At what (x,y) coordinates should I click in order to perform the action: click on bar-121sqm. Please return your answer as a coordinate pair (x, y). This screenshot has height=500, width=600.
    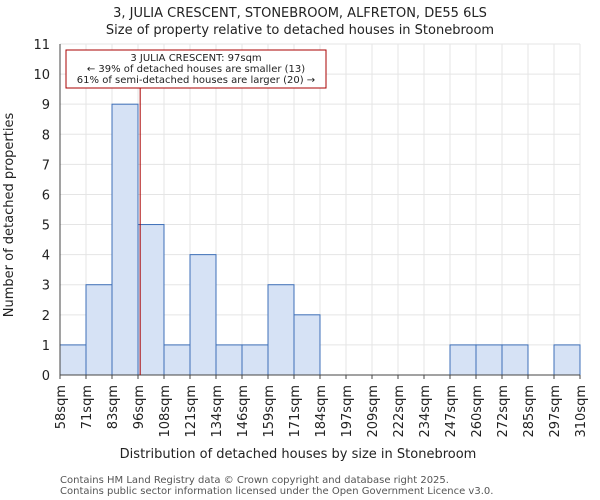
    Looking at the image, I should click on (203, 315).